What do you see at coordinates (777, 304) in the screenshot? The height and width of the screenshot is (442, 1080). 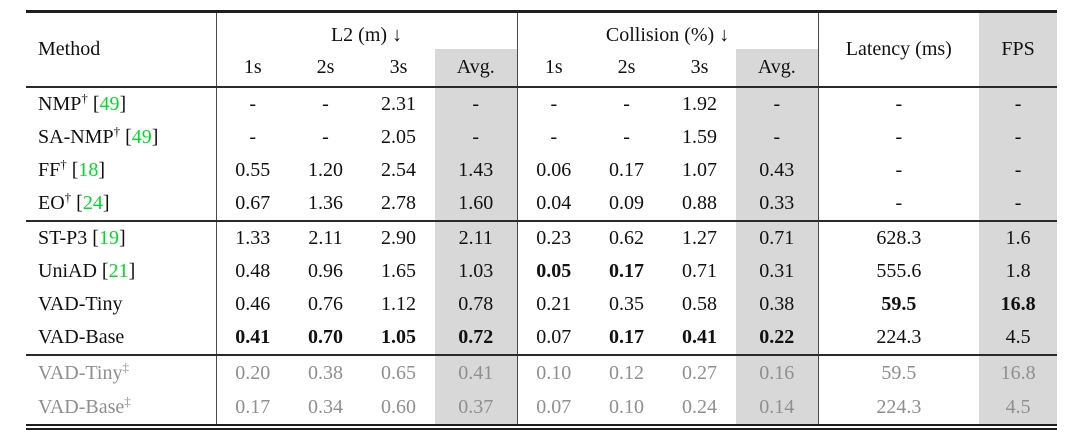 I see `cell-col-avg: 0.38` at bounding box center [777, 304].